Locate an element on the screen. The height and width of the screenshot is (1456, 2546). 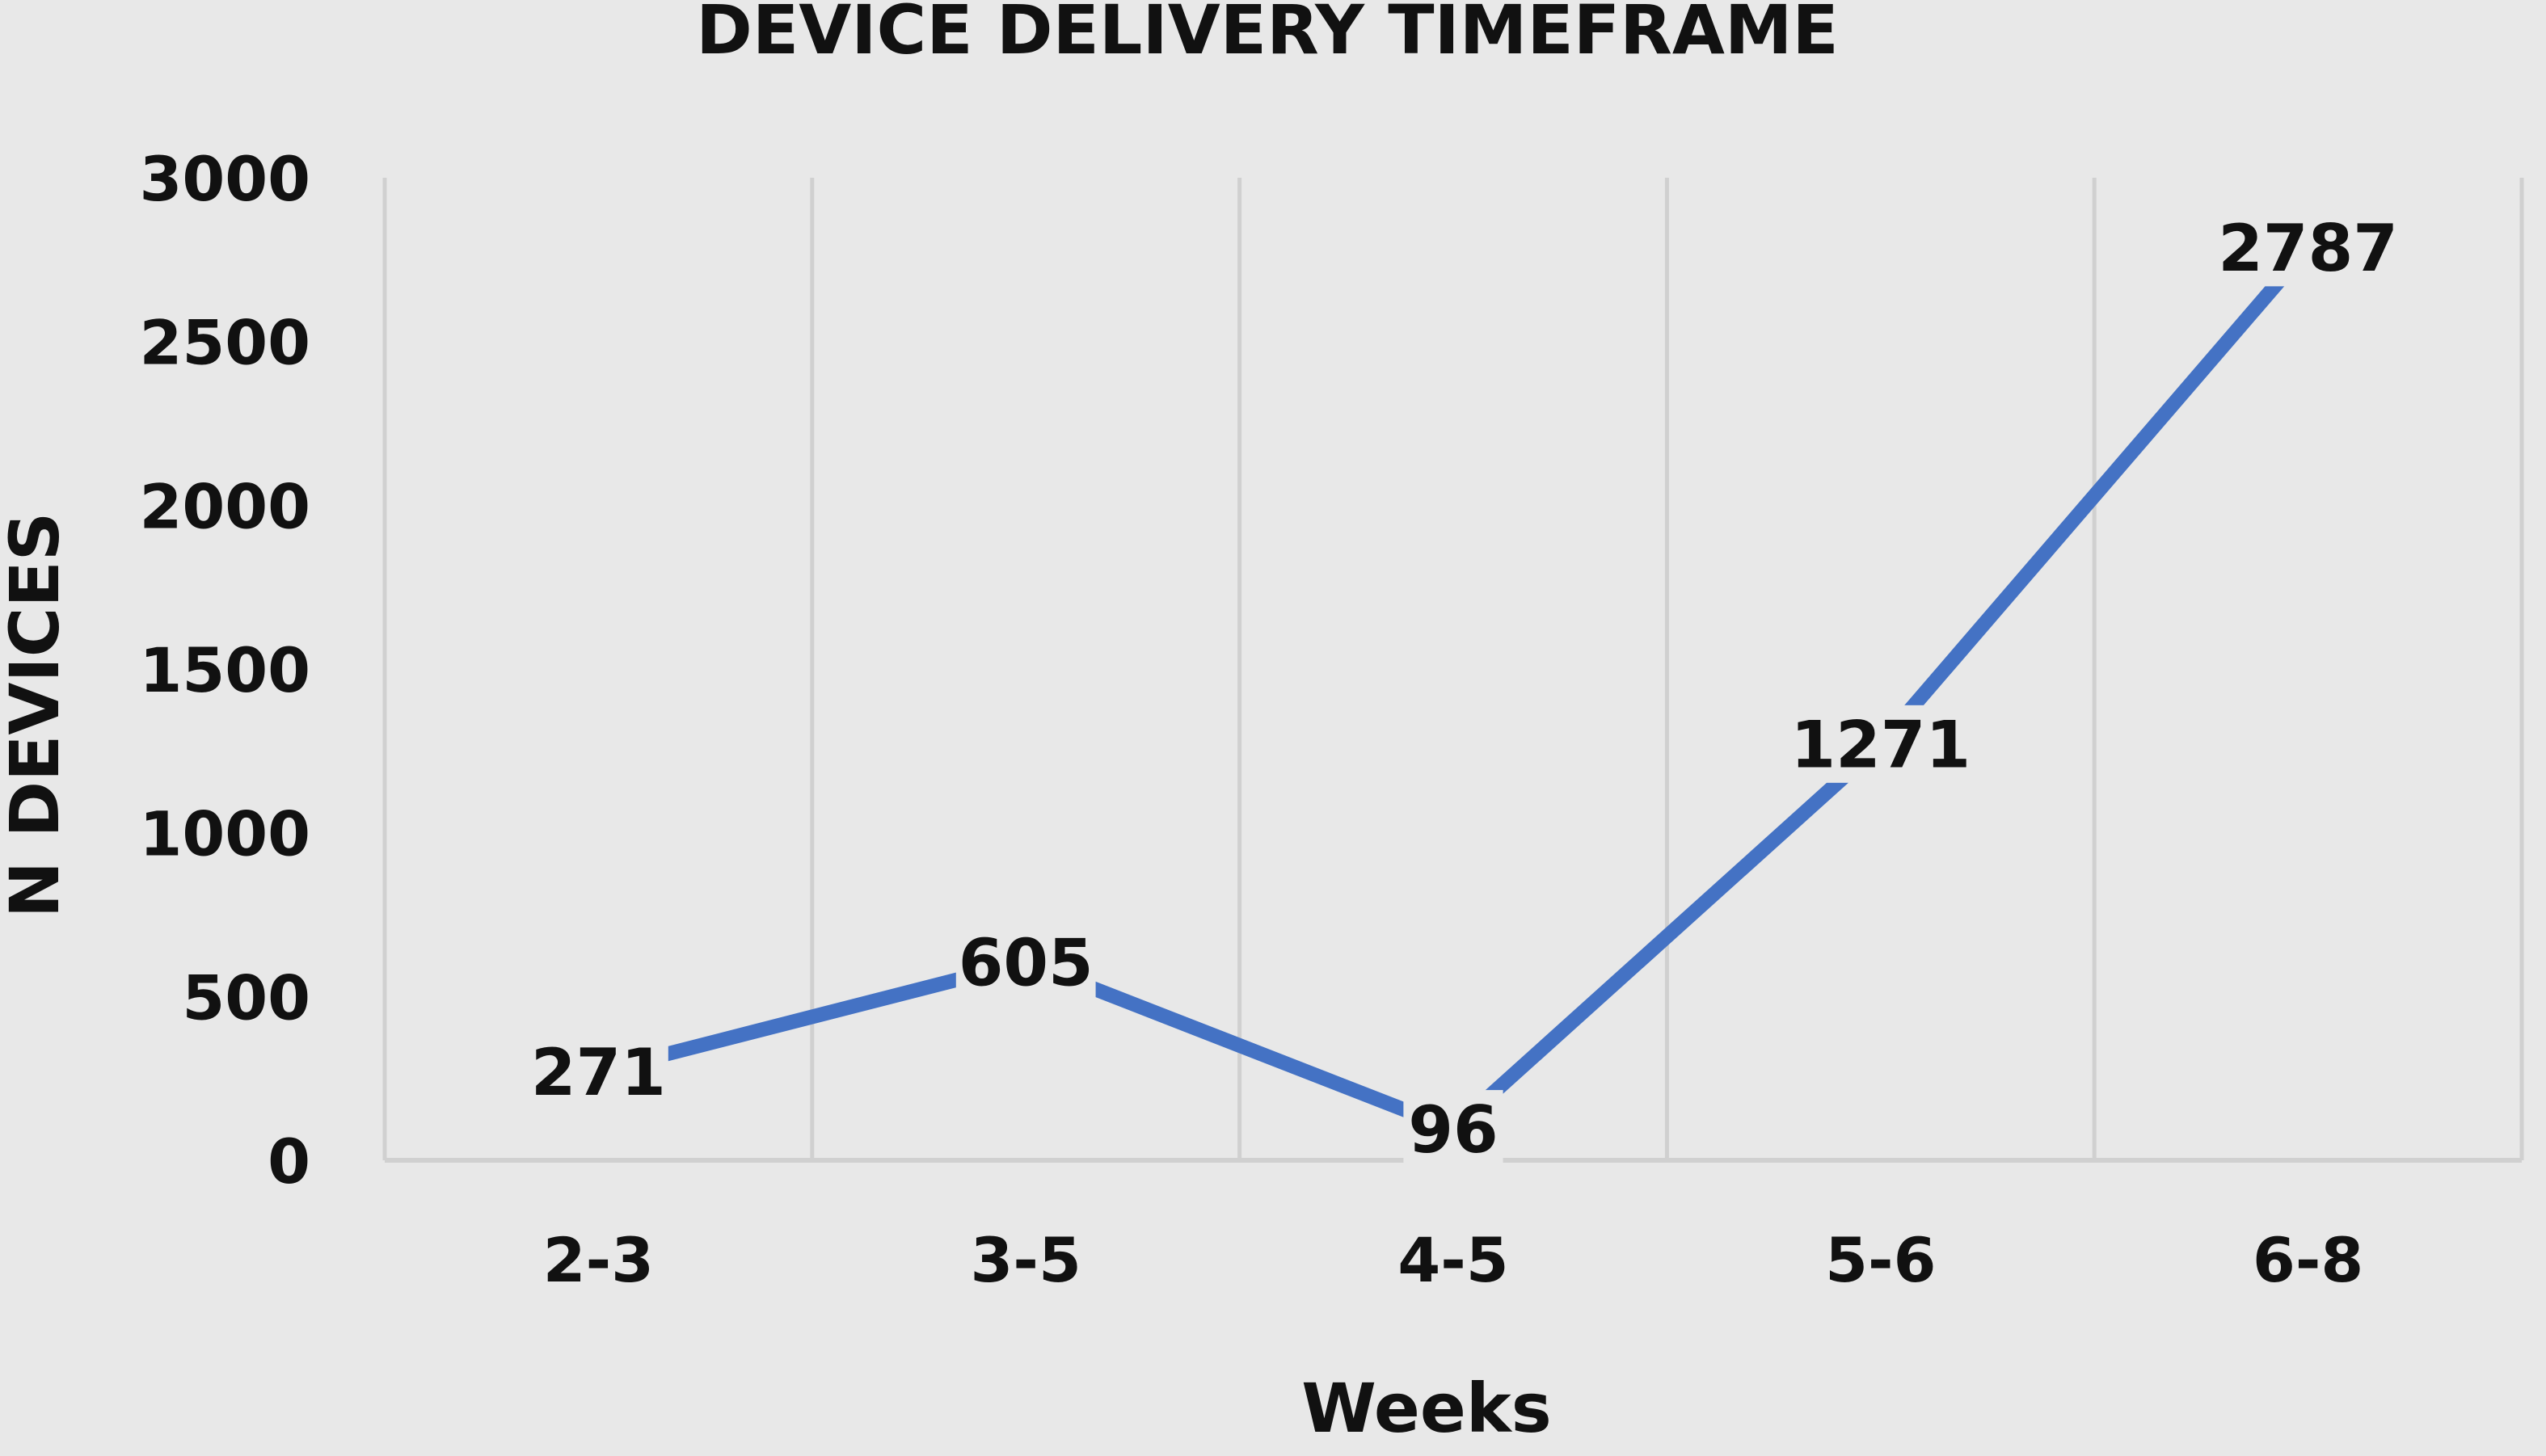
data-label: 271 is located at coordinates (598, 1072).